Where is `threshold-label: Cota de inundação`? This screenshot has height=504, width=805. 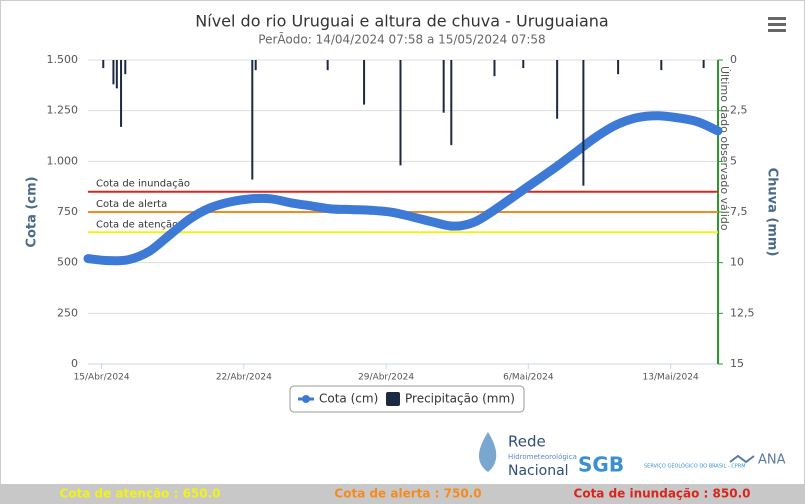
threshold-label: Cota de inundação is located at coordinates (143, 184).